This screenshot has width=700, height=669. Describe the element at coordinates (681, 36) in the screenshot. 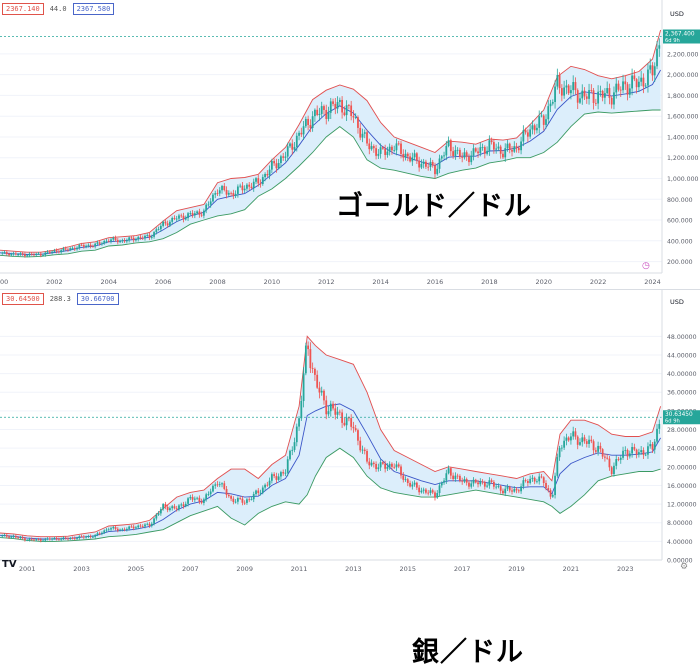

I see `gold-last-price-badge` at that location.